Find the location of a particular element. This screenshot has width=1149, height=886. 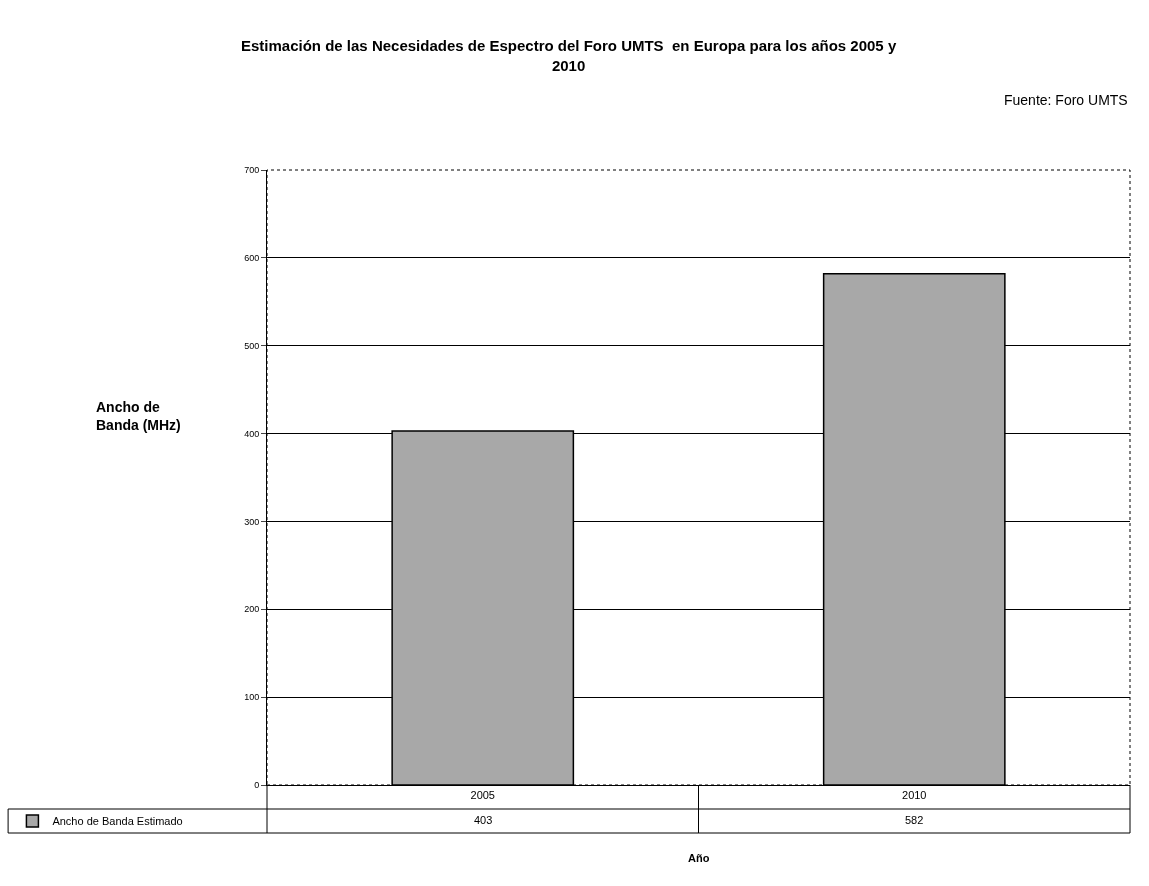

x-axis-title: Año is located at coordinates (699, 858).